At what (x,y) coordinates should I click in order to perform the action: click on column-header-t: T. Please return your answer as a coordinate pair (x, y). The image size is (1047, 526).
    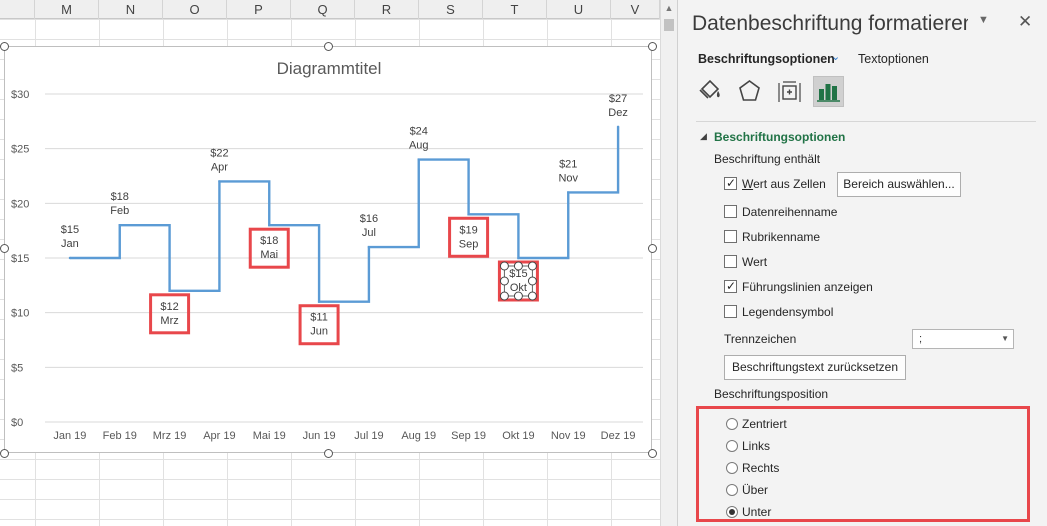
    Looking at the image, I should click on (515, 9).